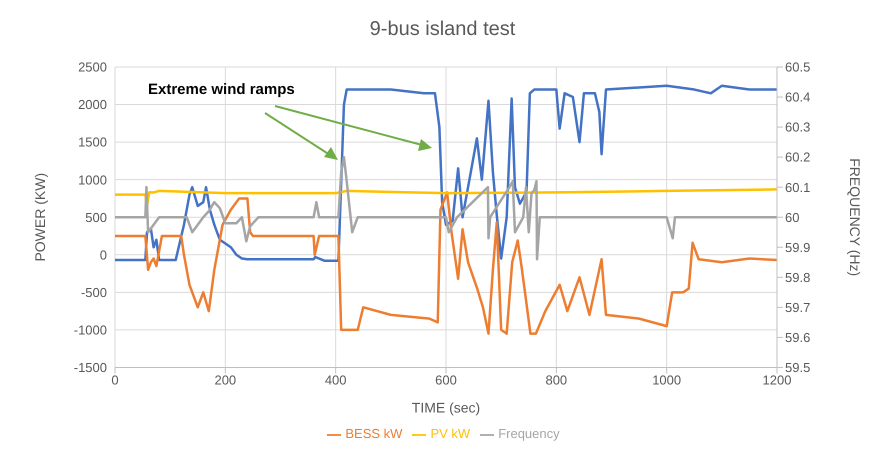  What do you see at coordinates (667, 380) in the screenshot?
I see `x-tick-label: 1000` at bounding box center [667, 380].